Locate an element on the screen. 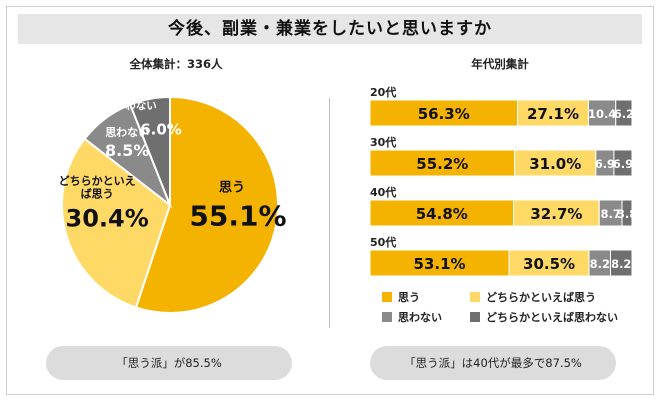 This screenshot has width=660, height=401. bar-value-label: 6.2 is located at coordinates (624, 114).